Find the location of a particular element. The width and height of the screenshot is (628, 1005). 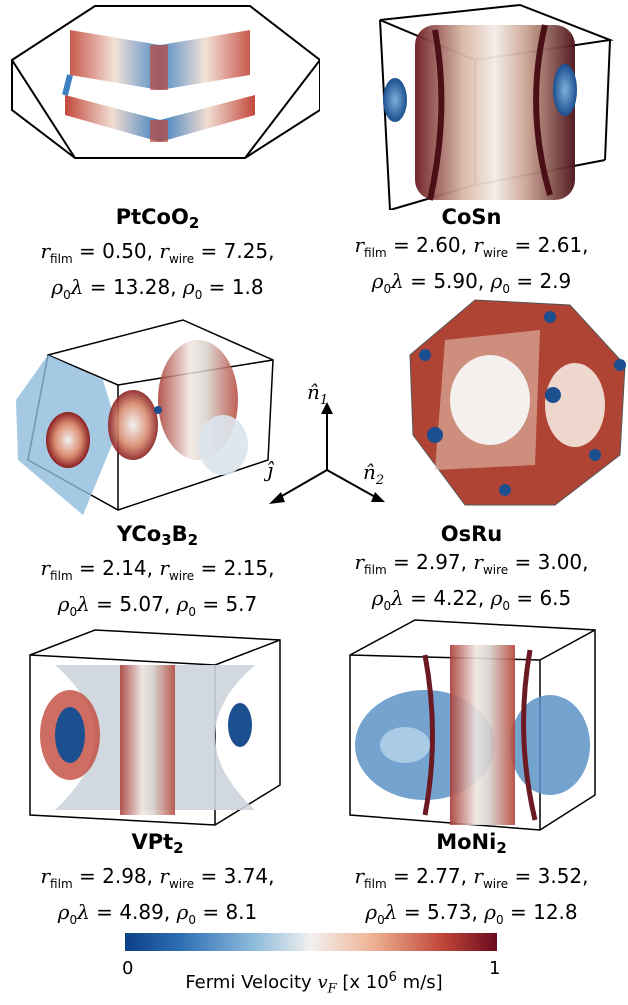

material-name: VPt is located at coordinates (152, 842).